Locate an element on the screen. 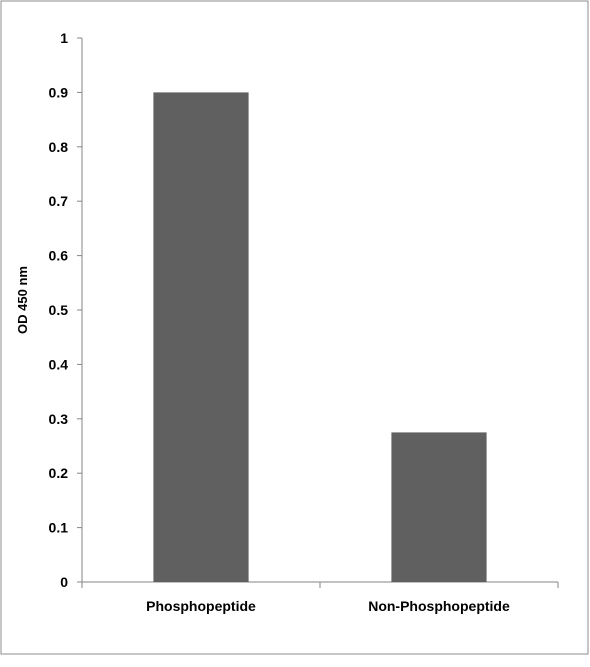 This screenshot has width=590, height=667. y-axis-title: OD 450 nm is located at coordinates (22, 300).